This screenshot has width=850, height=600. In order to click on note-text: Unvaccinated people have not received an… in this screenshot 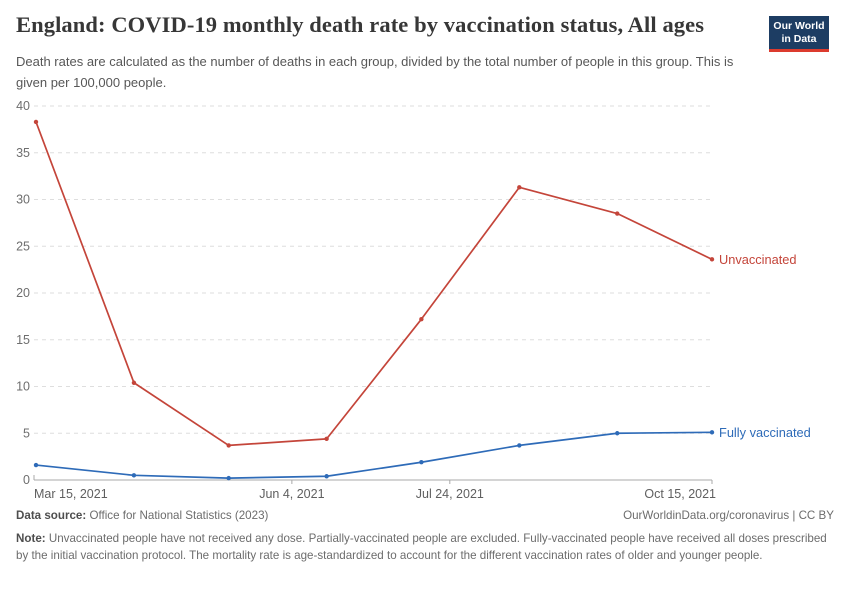, I will do `click(421, 547)`.